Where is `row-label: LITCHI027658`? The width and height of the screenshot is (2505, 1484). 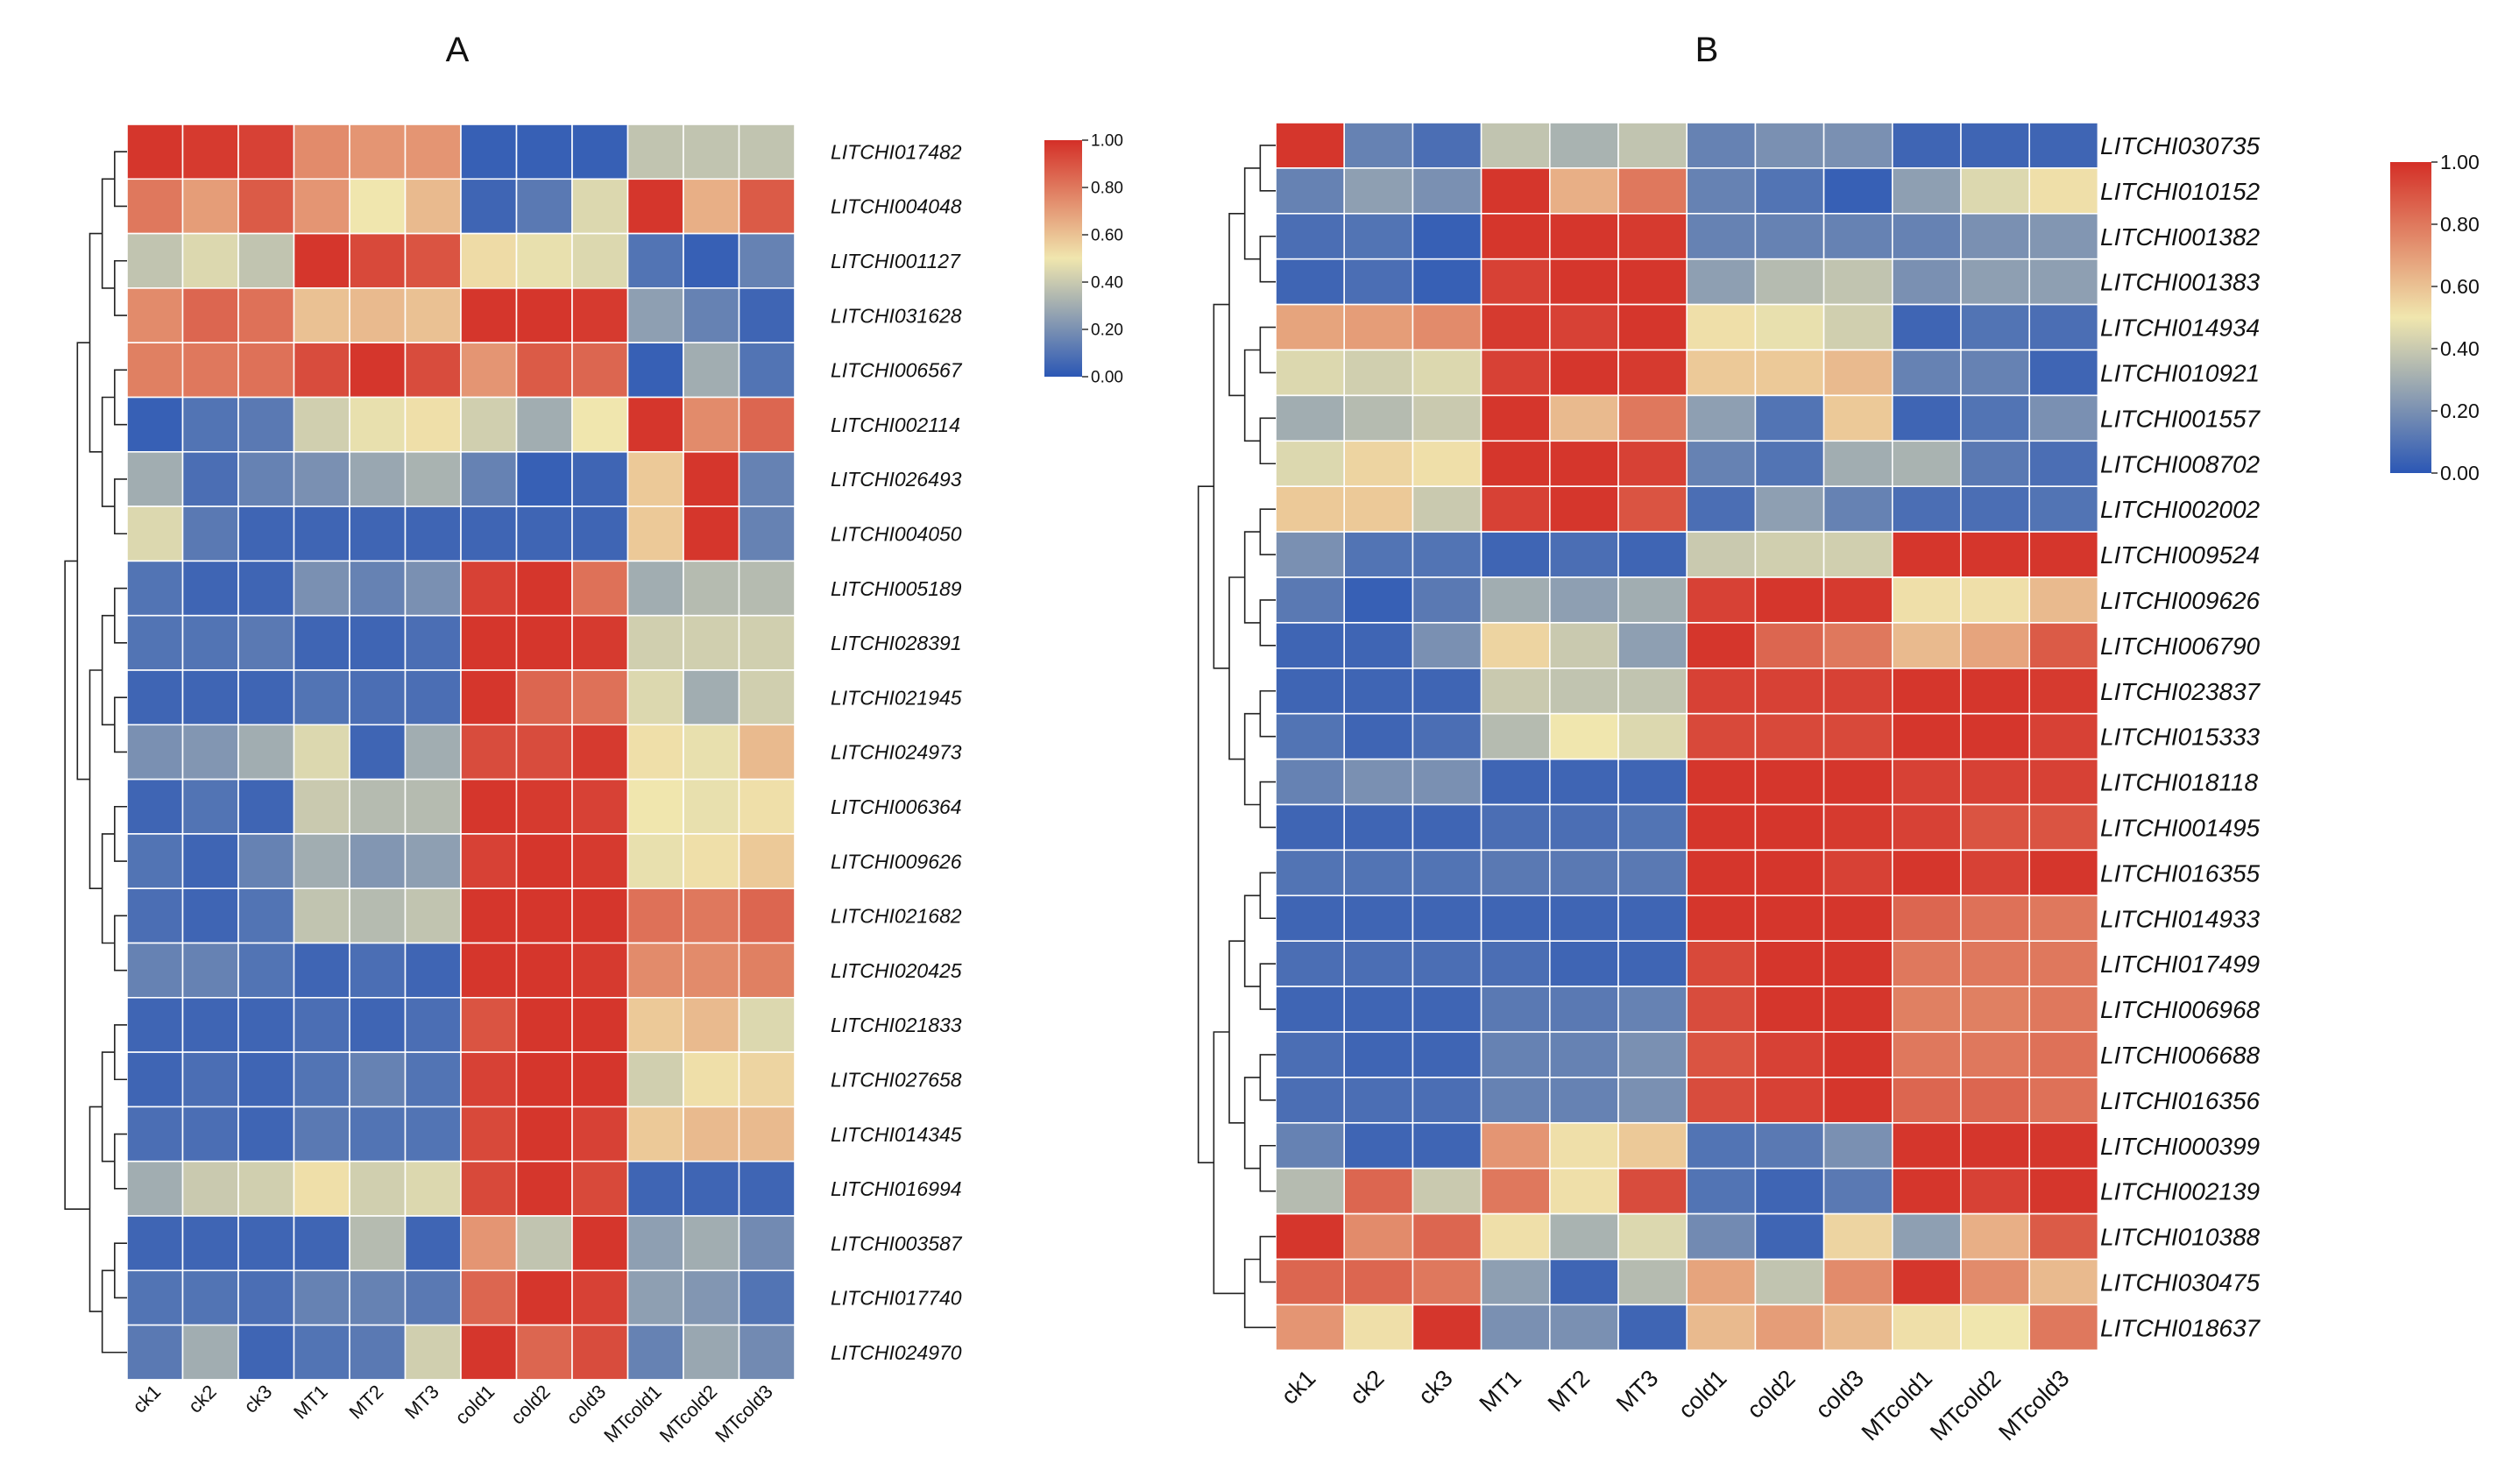 row-label: LITCHI027658 is located at coordinates (896, 1080).